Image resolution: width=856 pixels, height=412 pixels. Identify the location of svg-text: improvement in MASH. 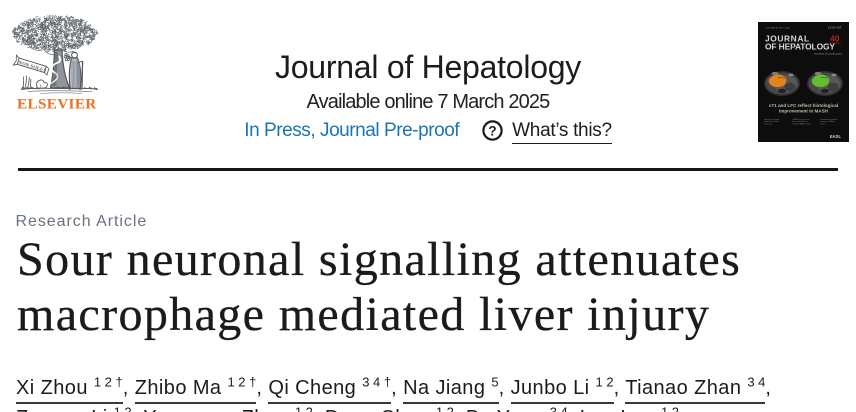
(804, 111).